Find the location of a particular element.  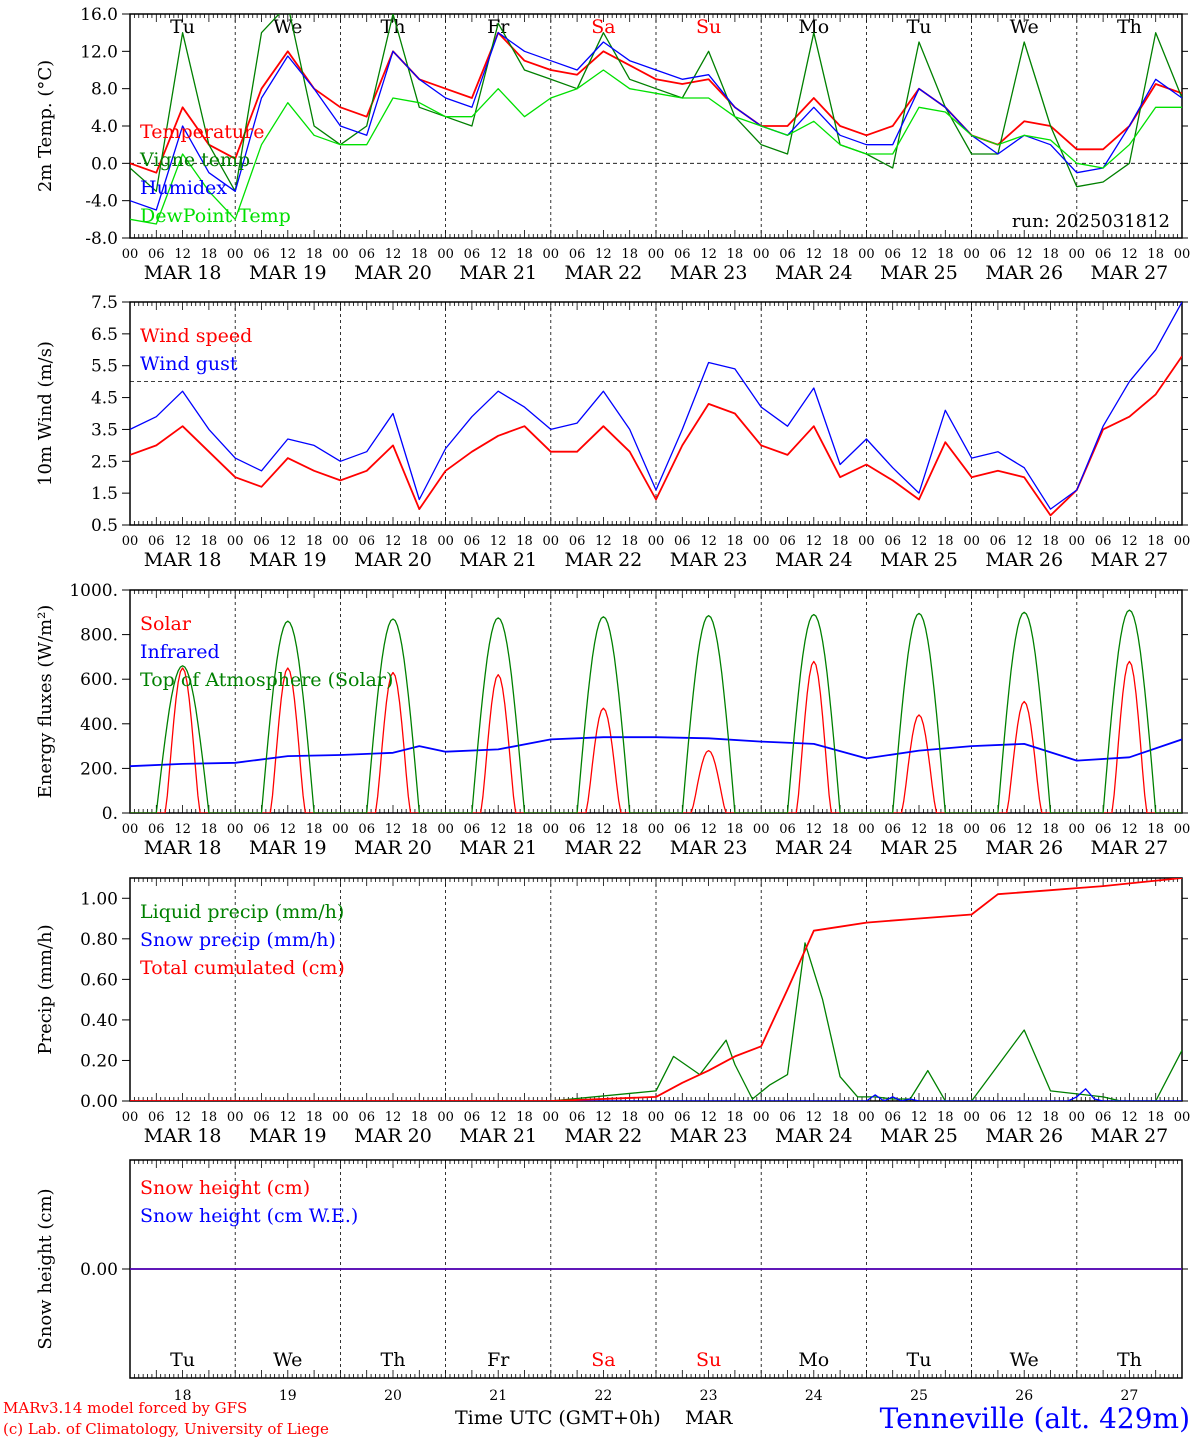

y-tick-label: 0.20 is located at coordinates (99, 1061).